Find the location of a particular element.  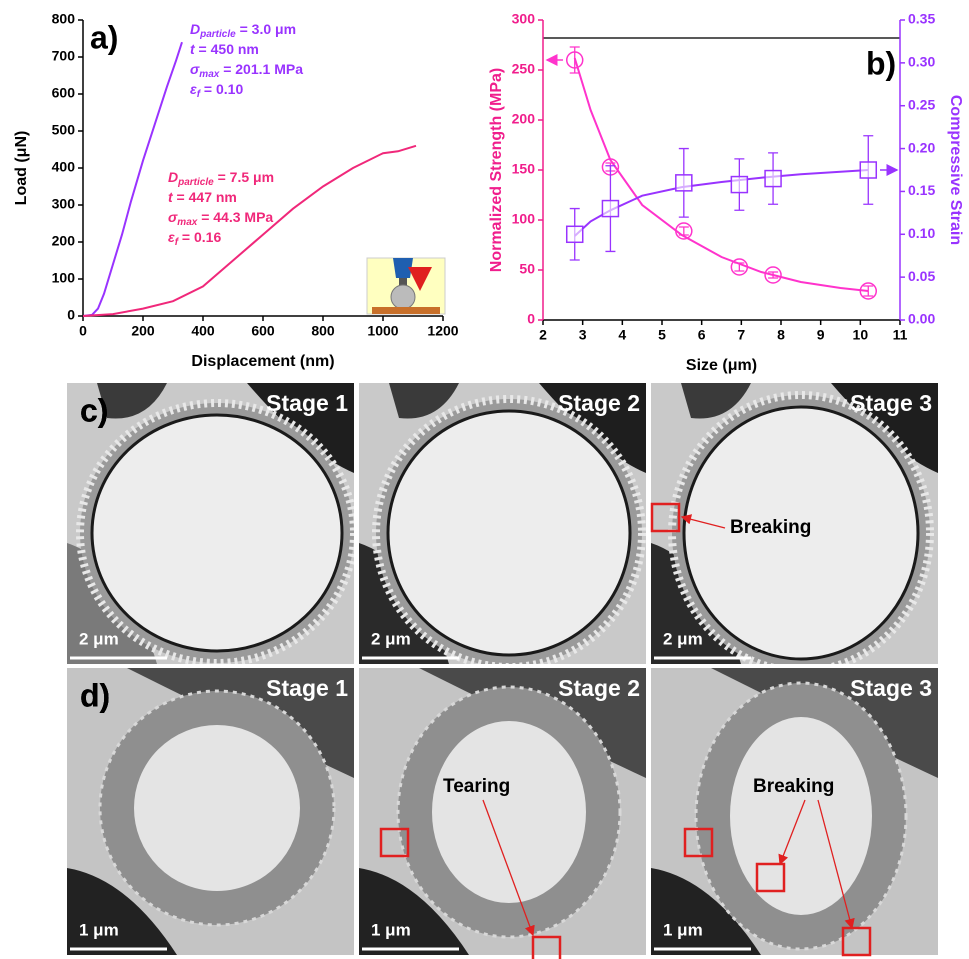

y-tick-label: 250 is located at coordinates (524, 69).